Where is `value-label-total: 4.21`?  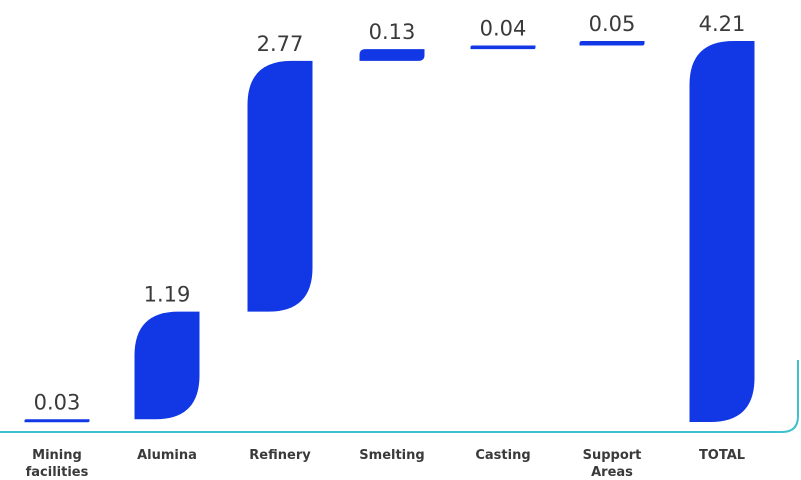
value-label-total: 4.21 is located at coordinates (722, 24).